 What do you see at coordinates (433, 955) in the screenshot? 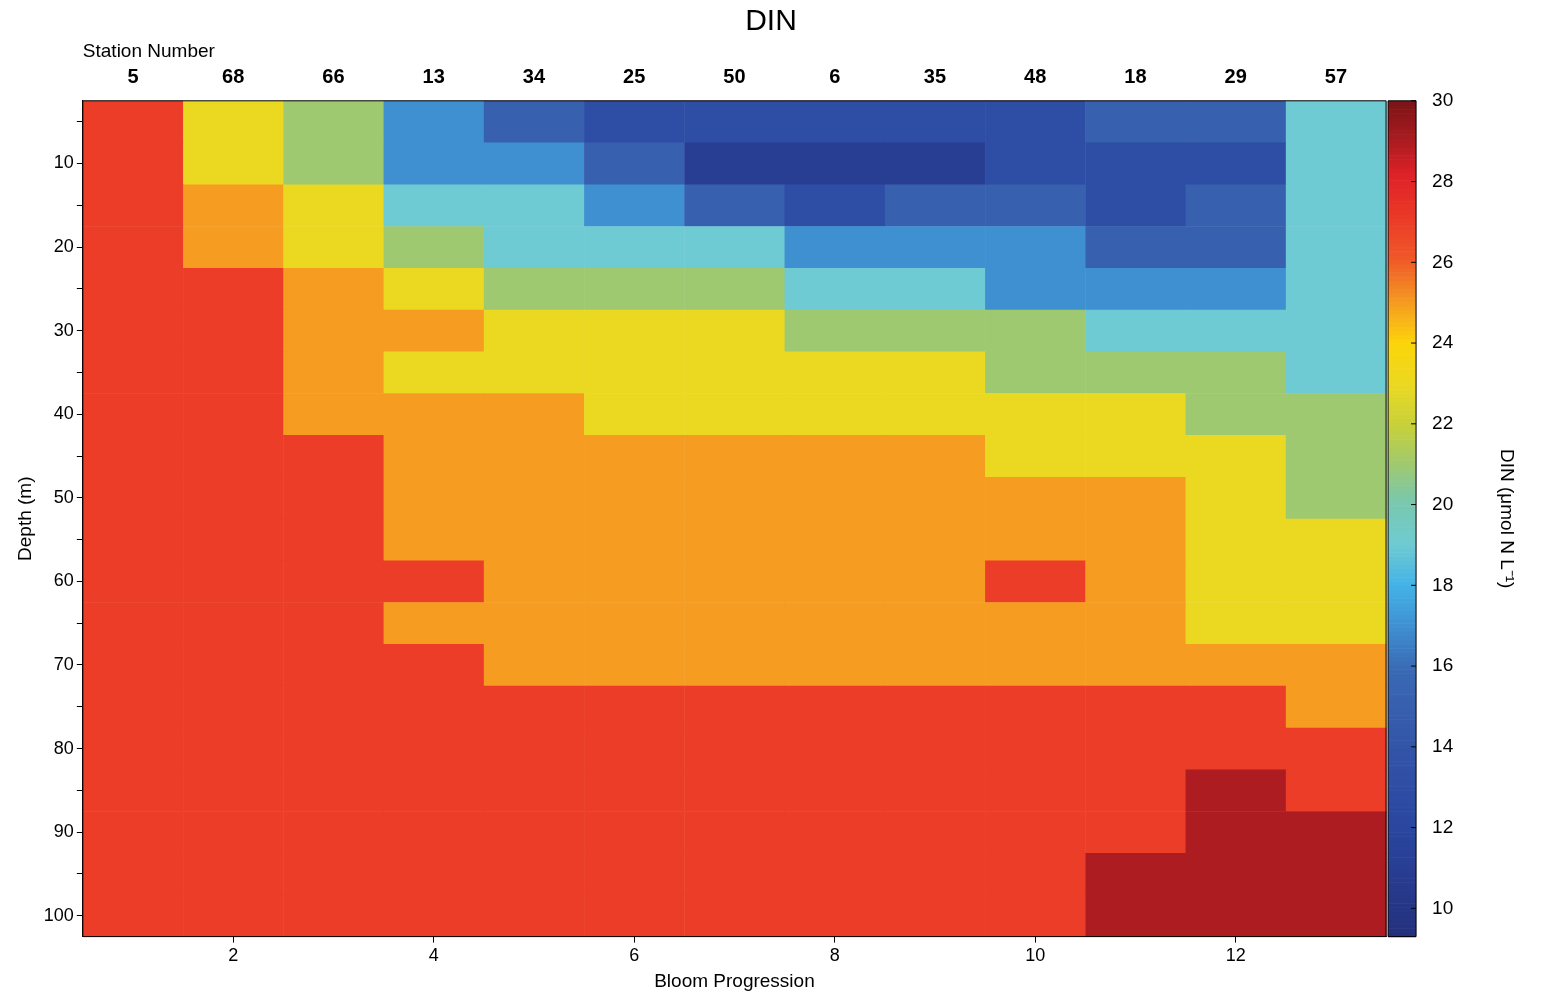
I see `x2-tick-label: 4` at bounding box center [433, 955].